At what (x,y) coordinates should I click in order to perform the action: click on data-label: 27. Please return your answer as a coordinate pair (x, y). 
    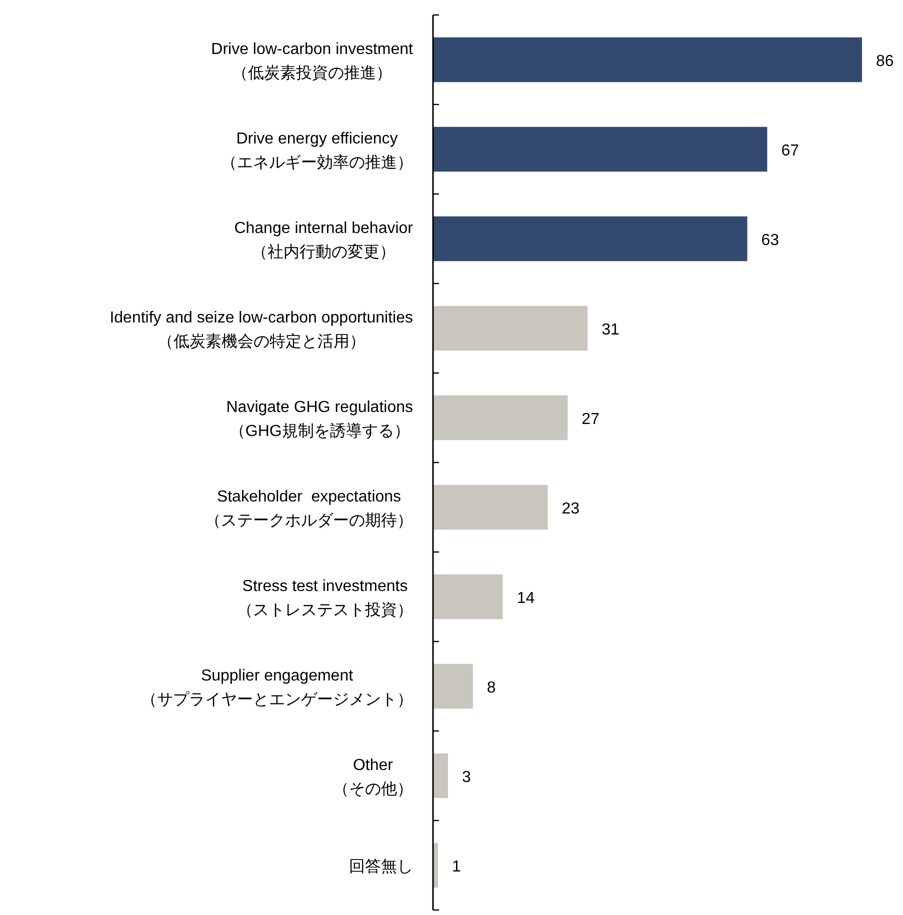
    Looking at the image, I should click on (591, 419).